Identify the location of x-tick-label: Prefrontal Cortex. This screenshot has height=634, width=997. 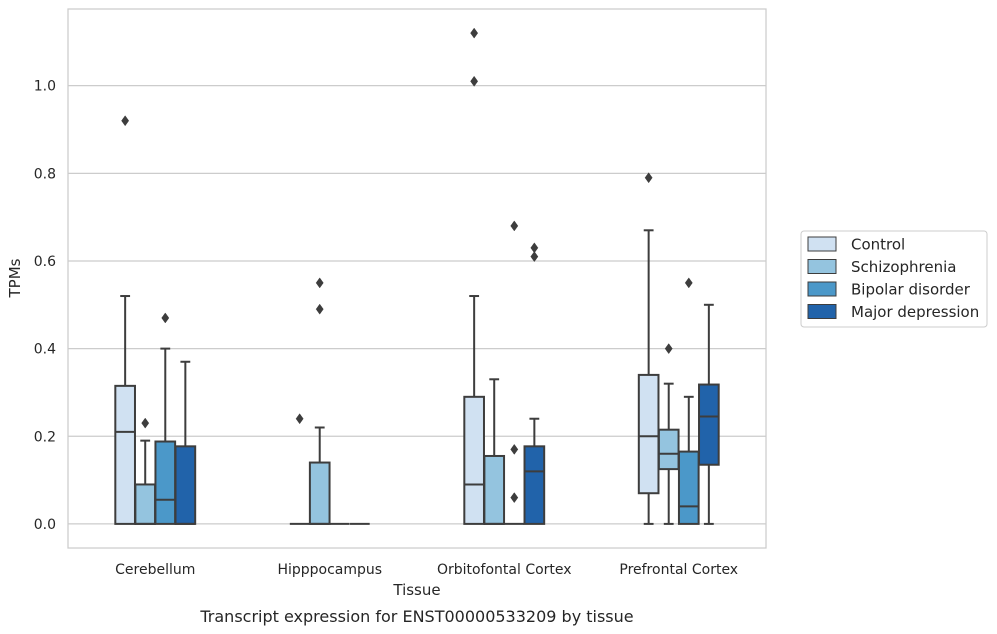
(678, 570).